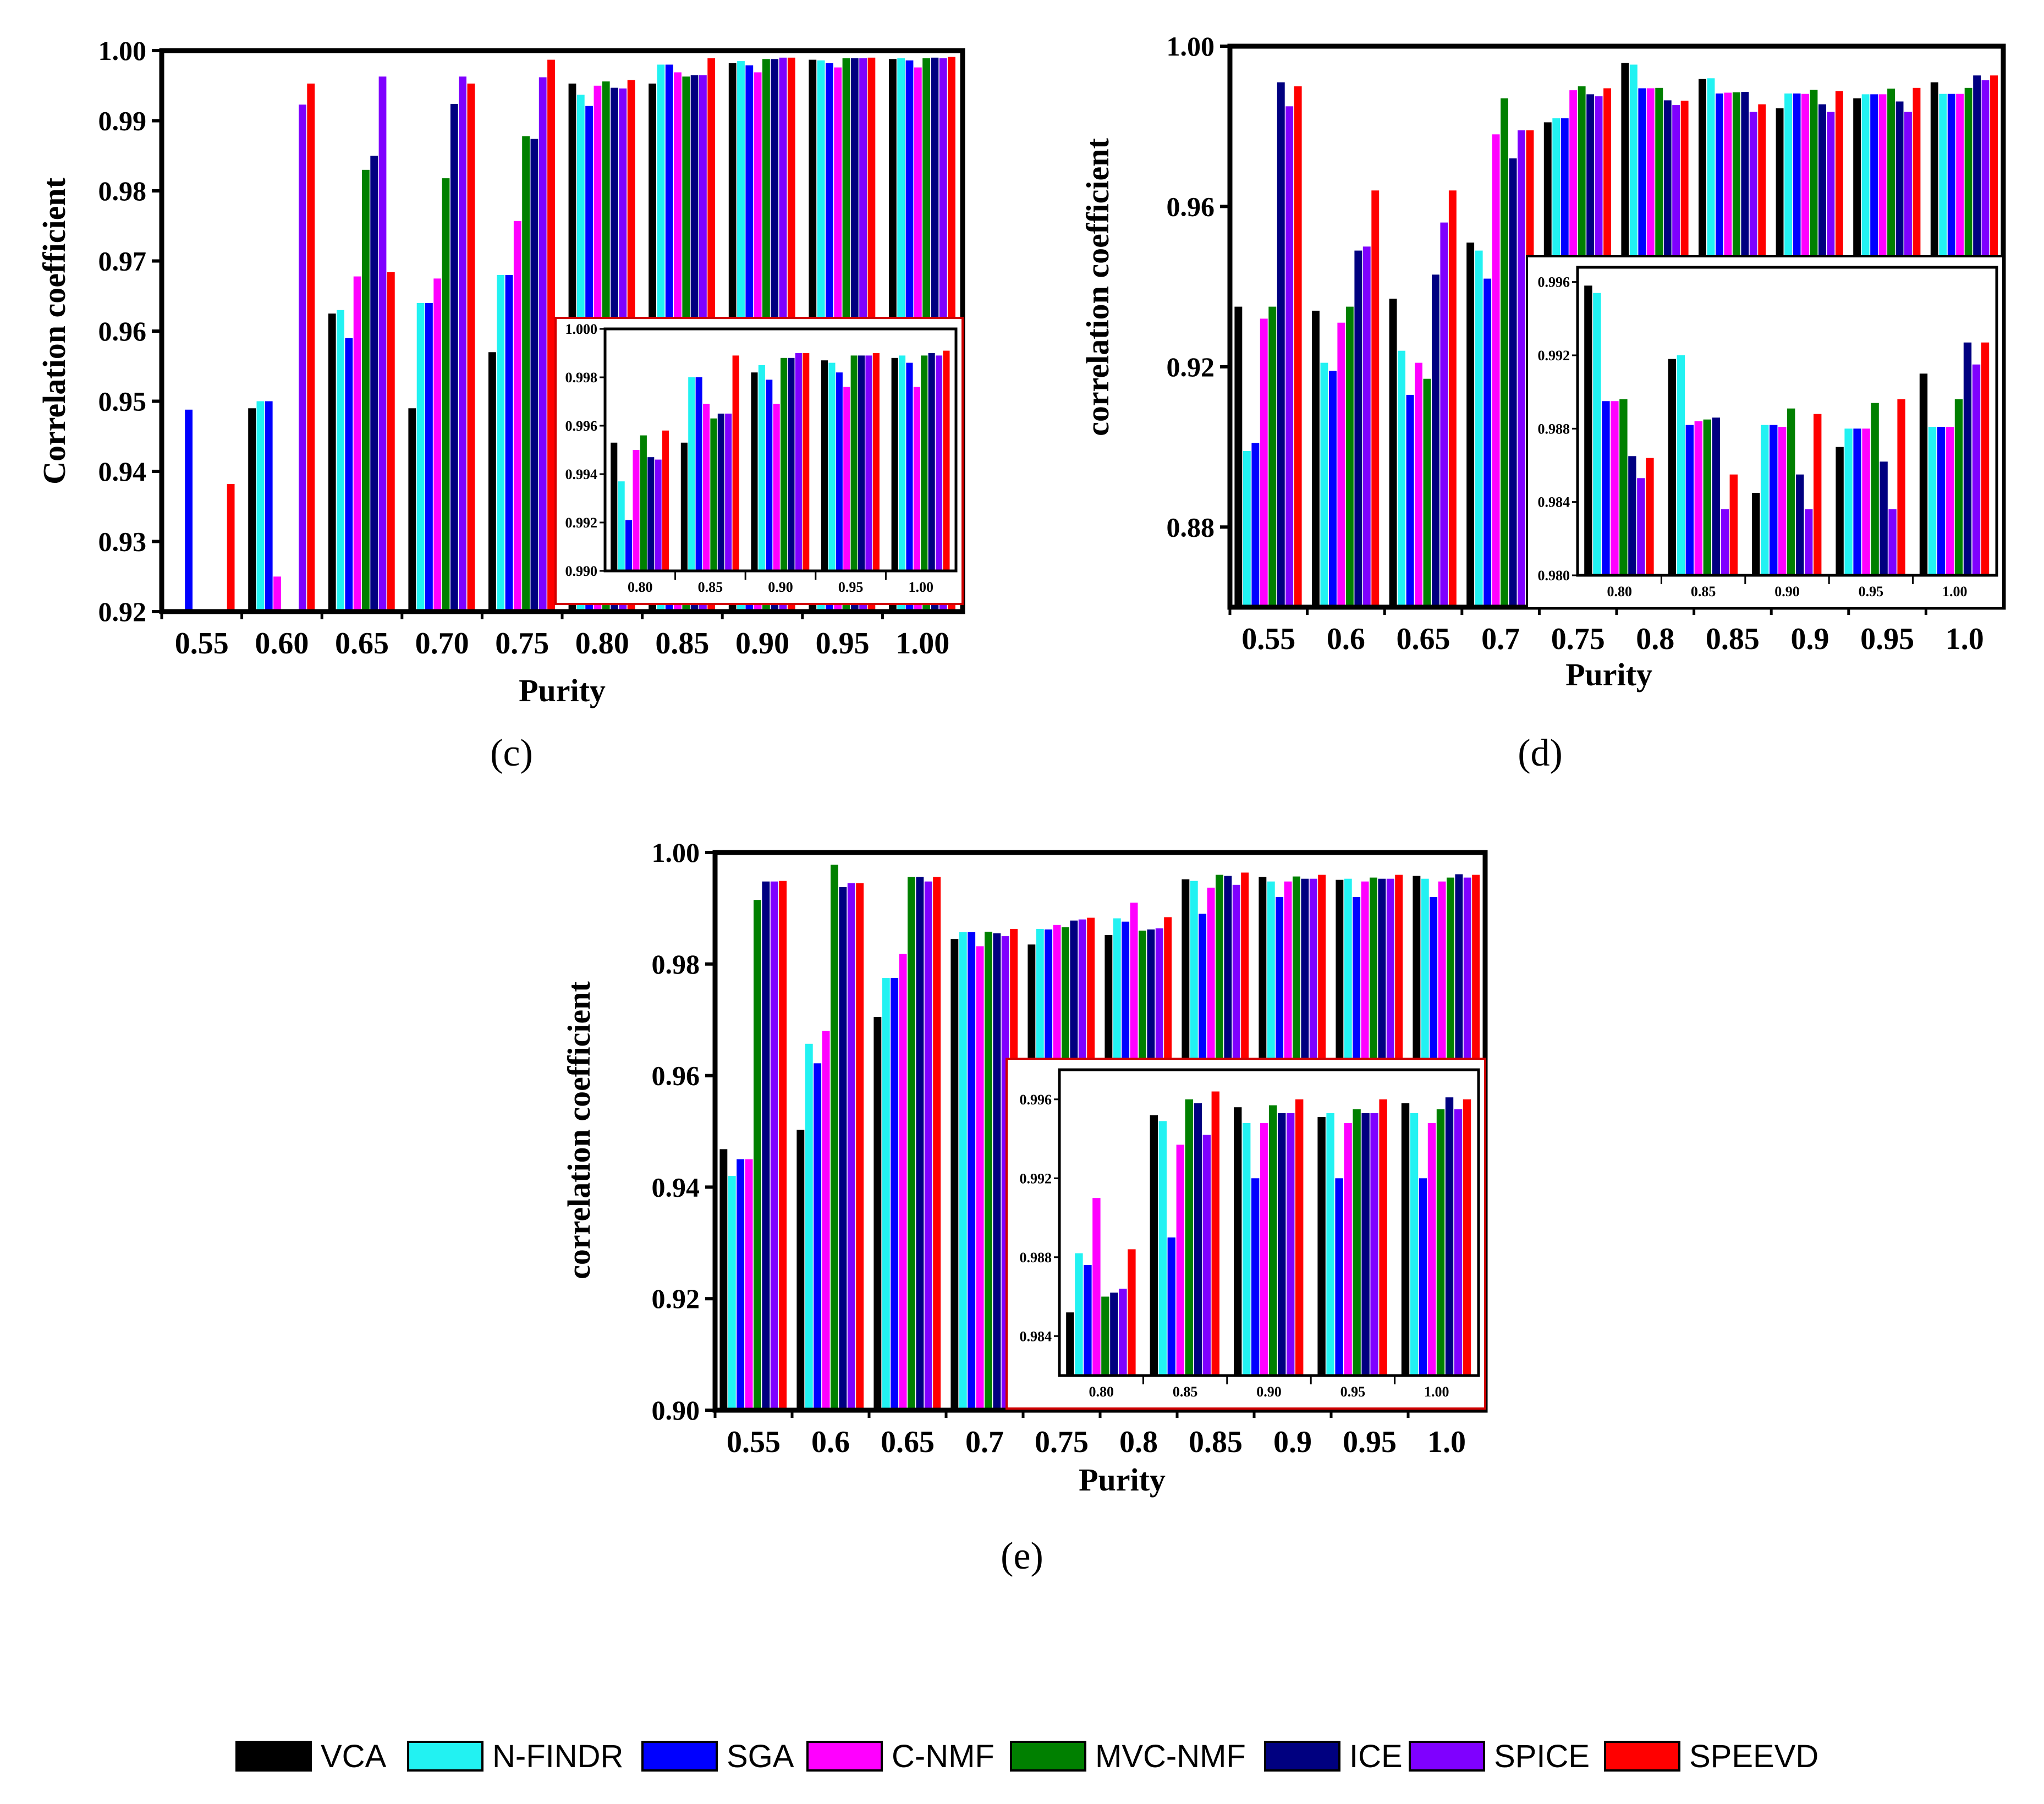  I want to click on panel-e-inset-x-tick-label: 1.00, so click(1436, 1392).